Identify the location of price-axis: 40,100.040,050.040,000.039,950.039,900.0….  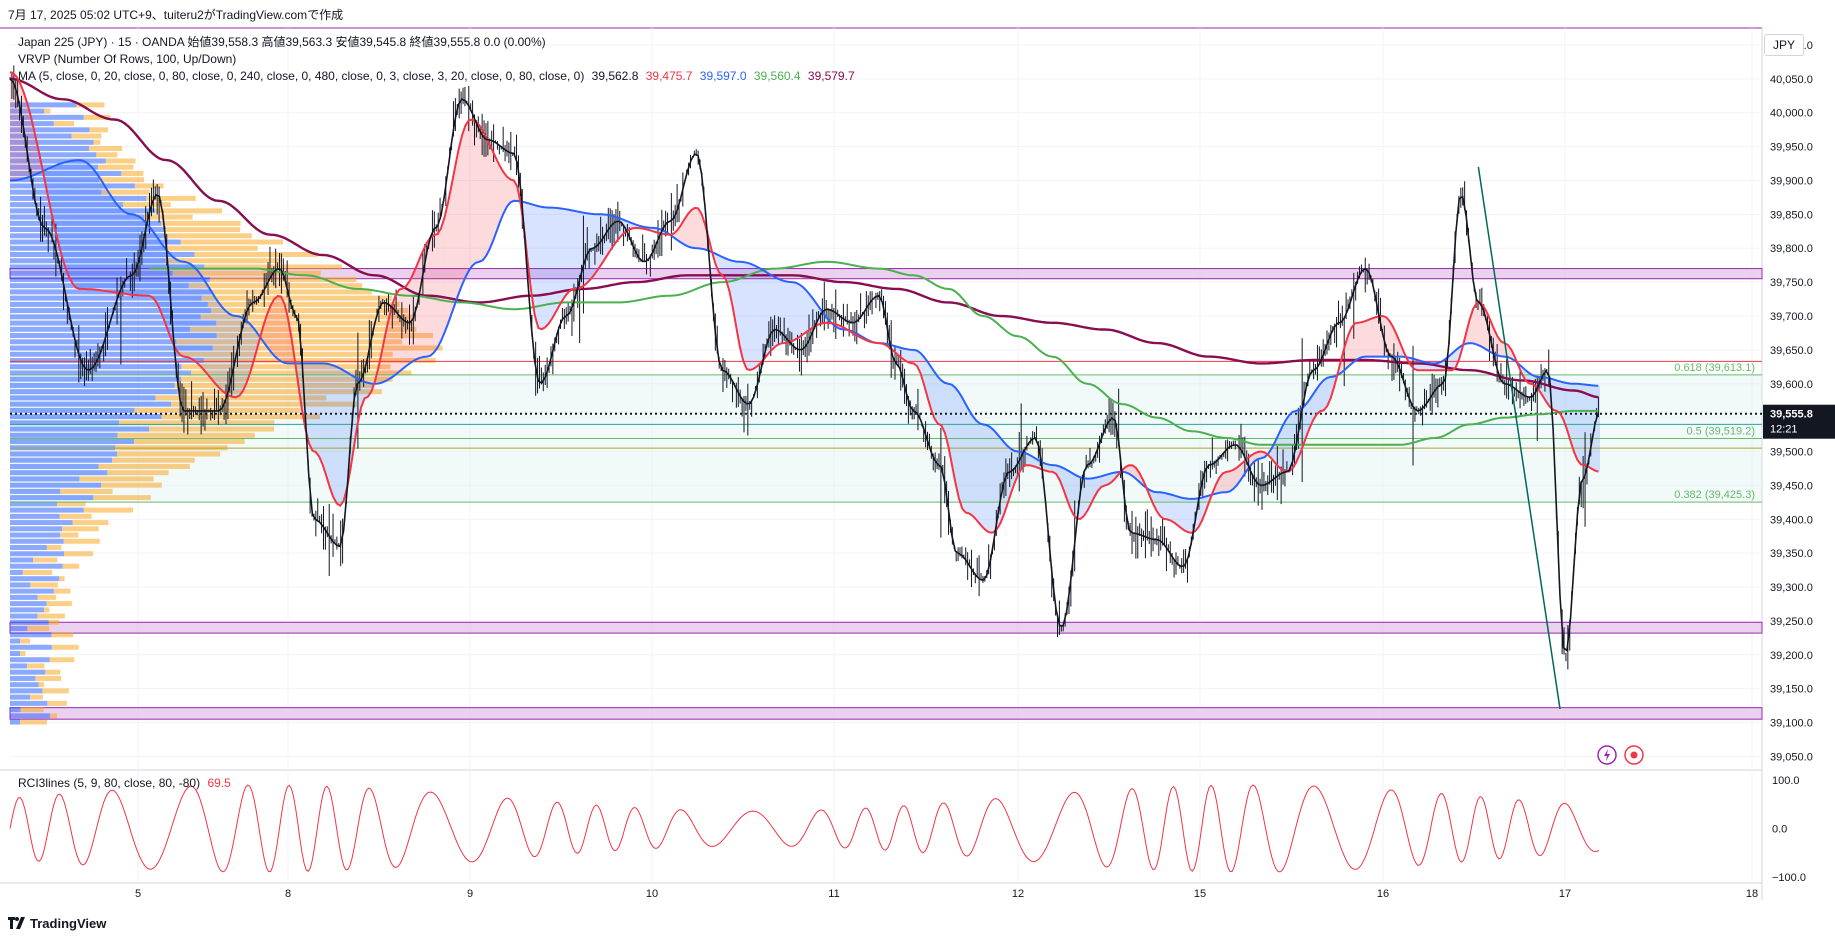
(1791, 402).